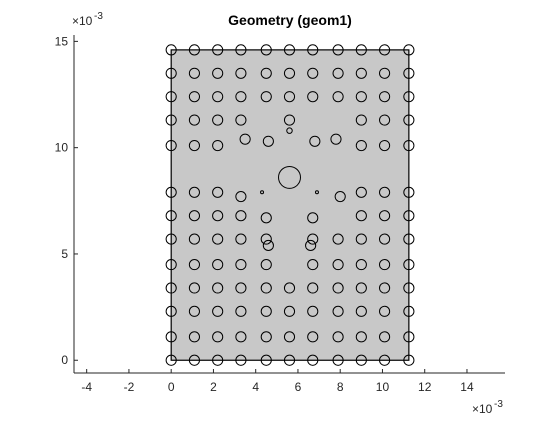 This screenshot has width=560, height=425. Describe the element at coordinates (64, 360) in the screenshot. I see `y-tick-label: 0` at that location.